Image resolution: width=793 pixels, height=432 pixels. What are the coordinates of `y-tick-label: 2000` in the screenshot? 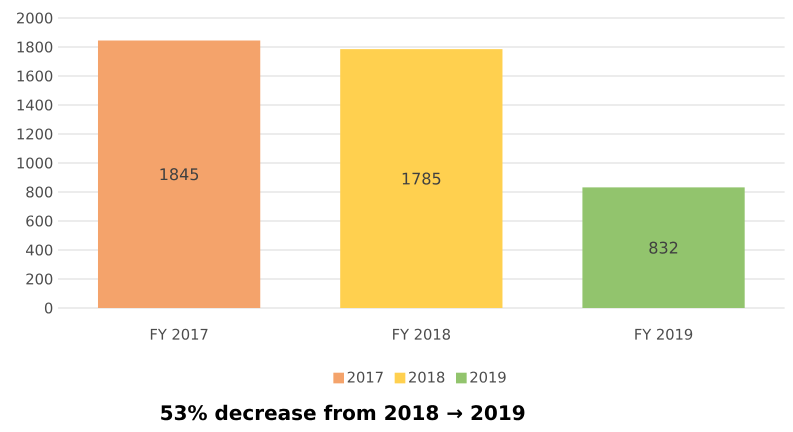 It's located at (34, 18).